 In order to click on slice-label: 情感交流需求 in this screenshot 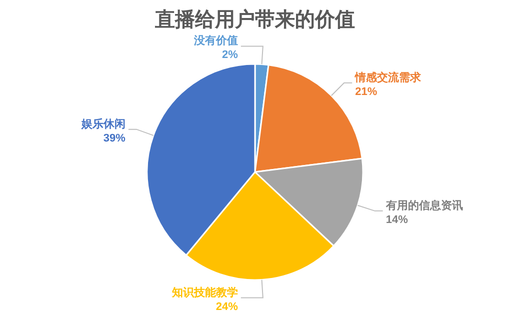, I will do `click(388, 77)`.